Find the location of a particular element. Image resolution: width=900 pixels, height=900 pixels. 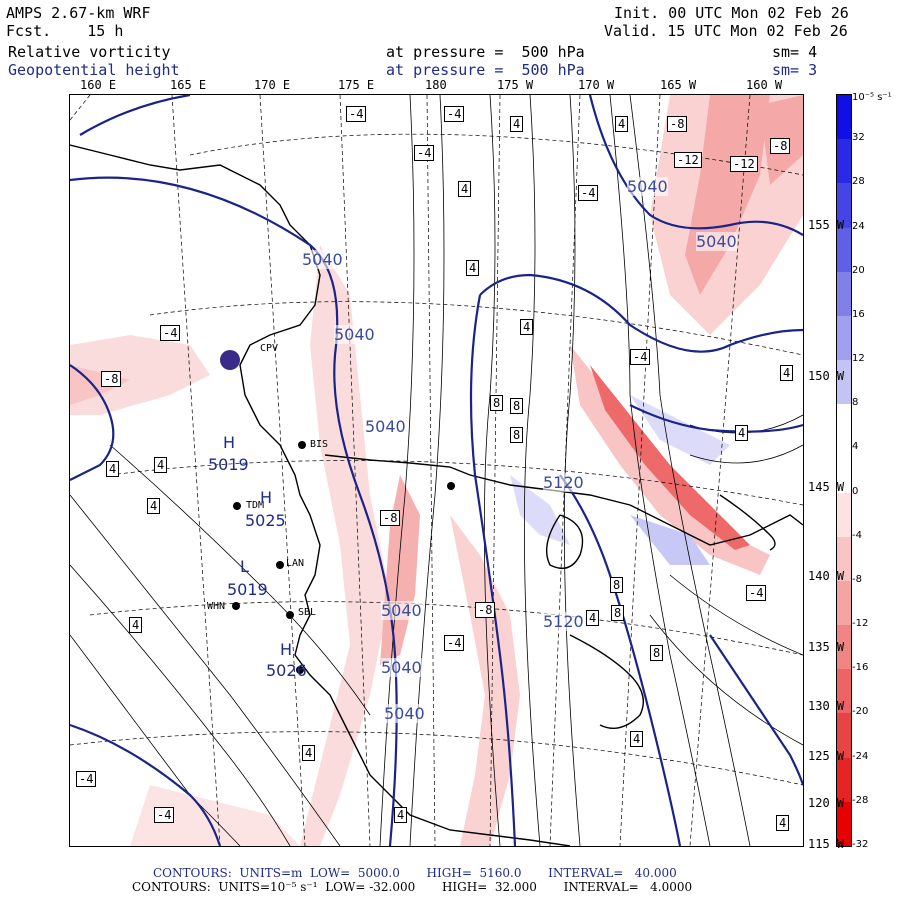

high-low-value: 5025 is located at coordinates (265, 520).